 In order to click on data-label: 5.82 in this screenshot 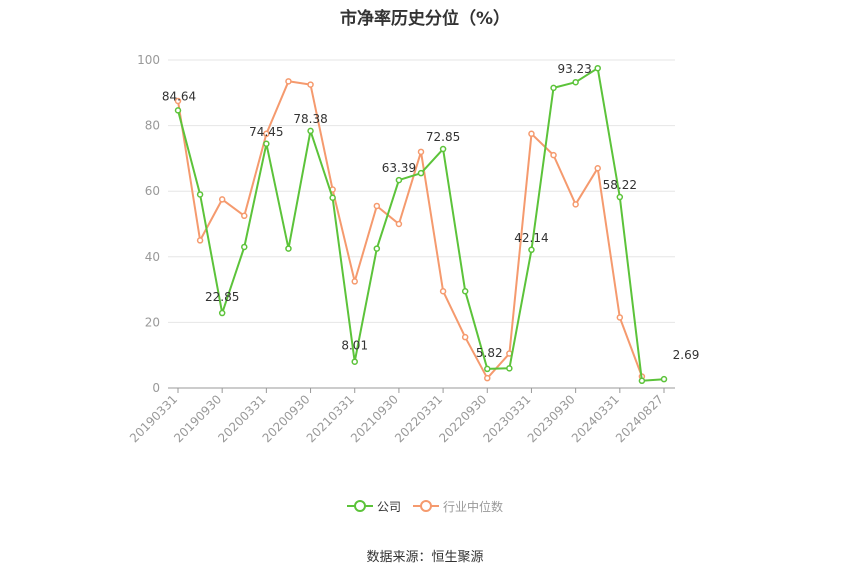, I will do `click(489, 353)`.